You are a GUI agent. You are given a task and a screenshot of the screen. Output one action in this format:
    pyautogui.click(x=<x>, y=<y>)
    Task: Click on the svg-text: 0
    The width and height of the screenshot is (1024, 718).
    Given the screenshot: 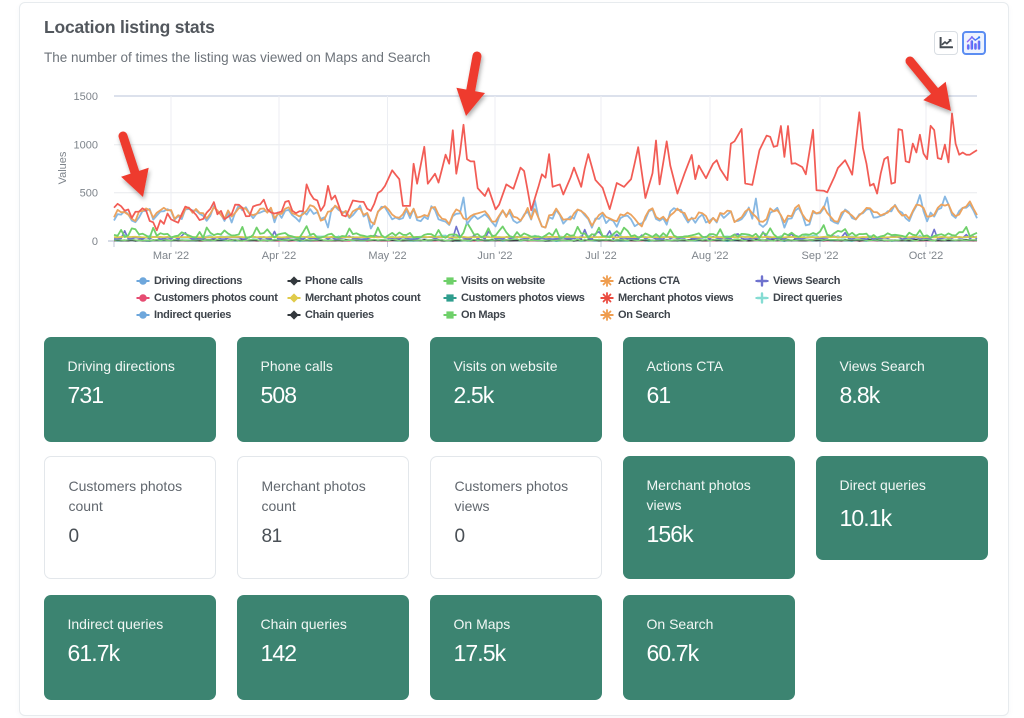 What is the action you would take?
    pyautogui.click(x=95, y=242)
    